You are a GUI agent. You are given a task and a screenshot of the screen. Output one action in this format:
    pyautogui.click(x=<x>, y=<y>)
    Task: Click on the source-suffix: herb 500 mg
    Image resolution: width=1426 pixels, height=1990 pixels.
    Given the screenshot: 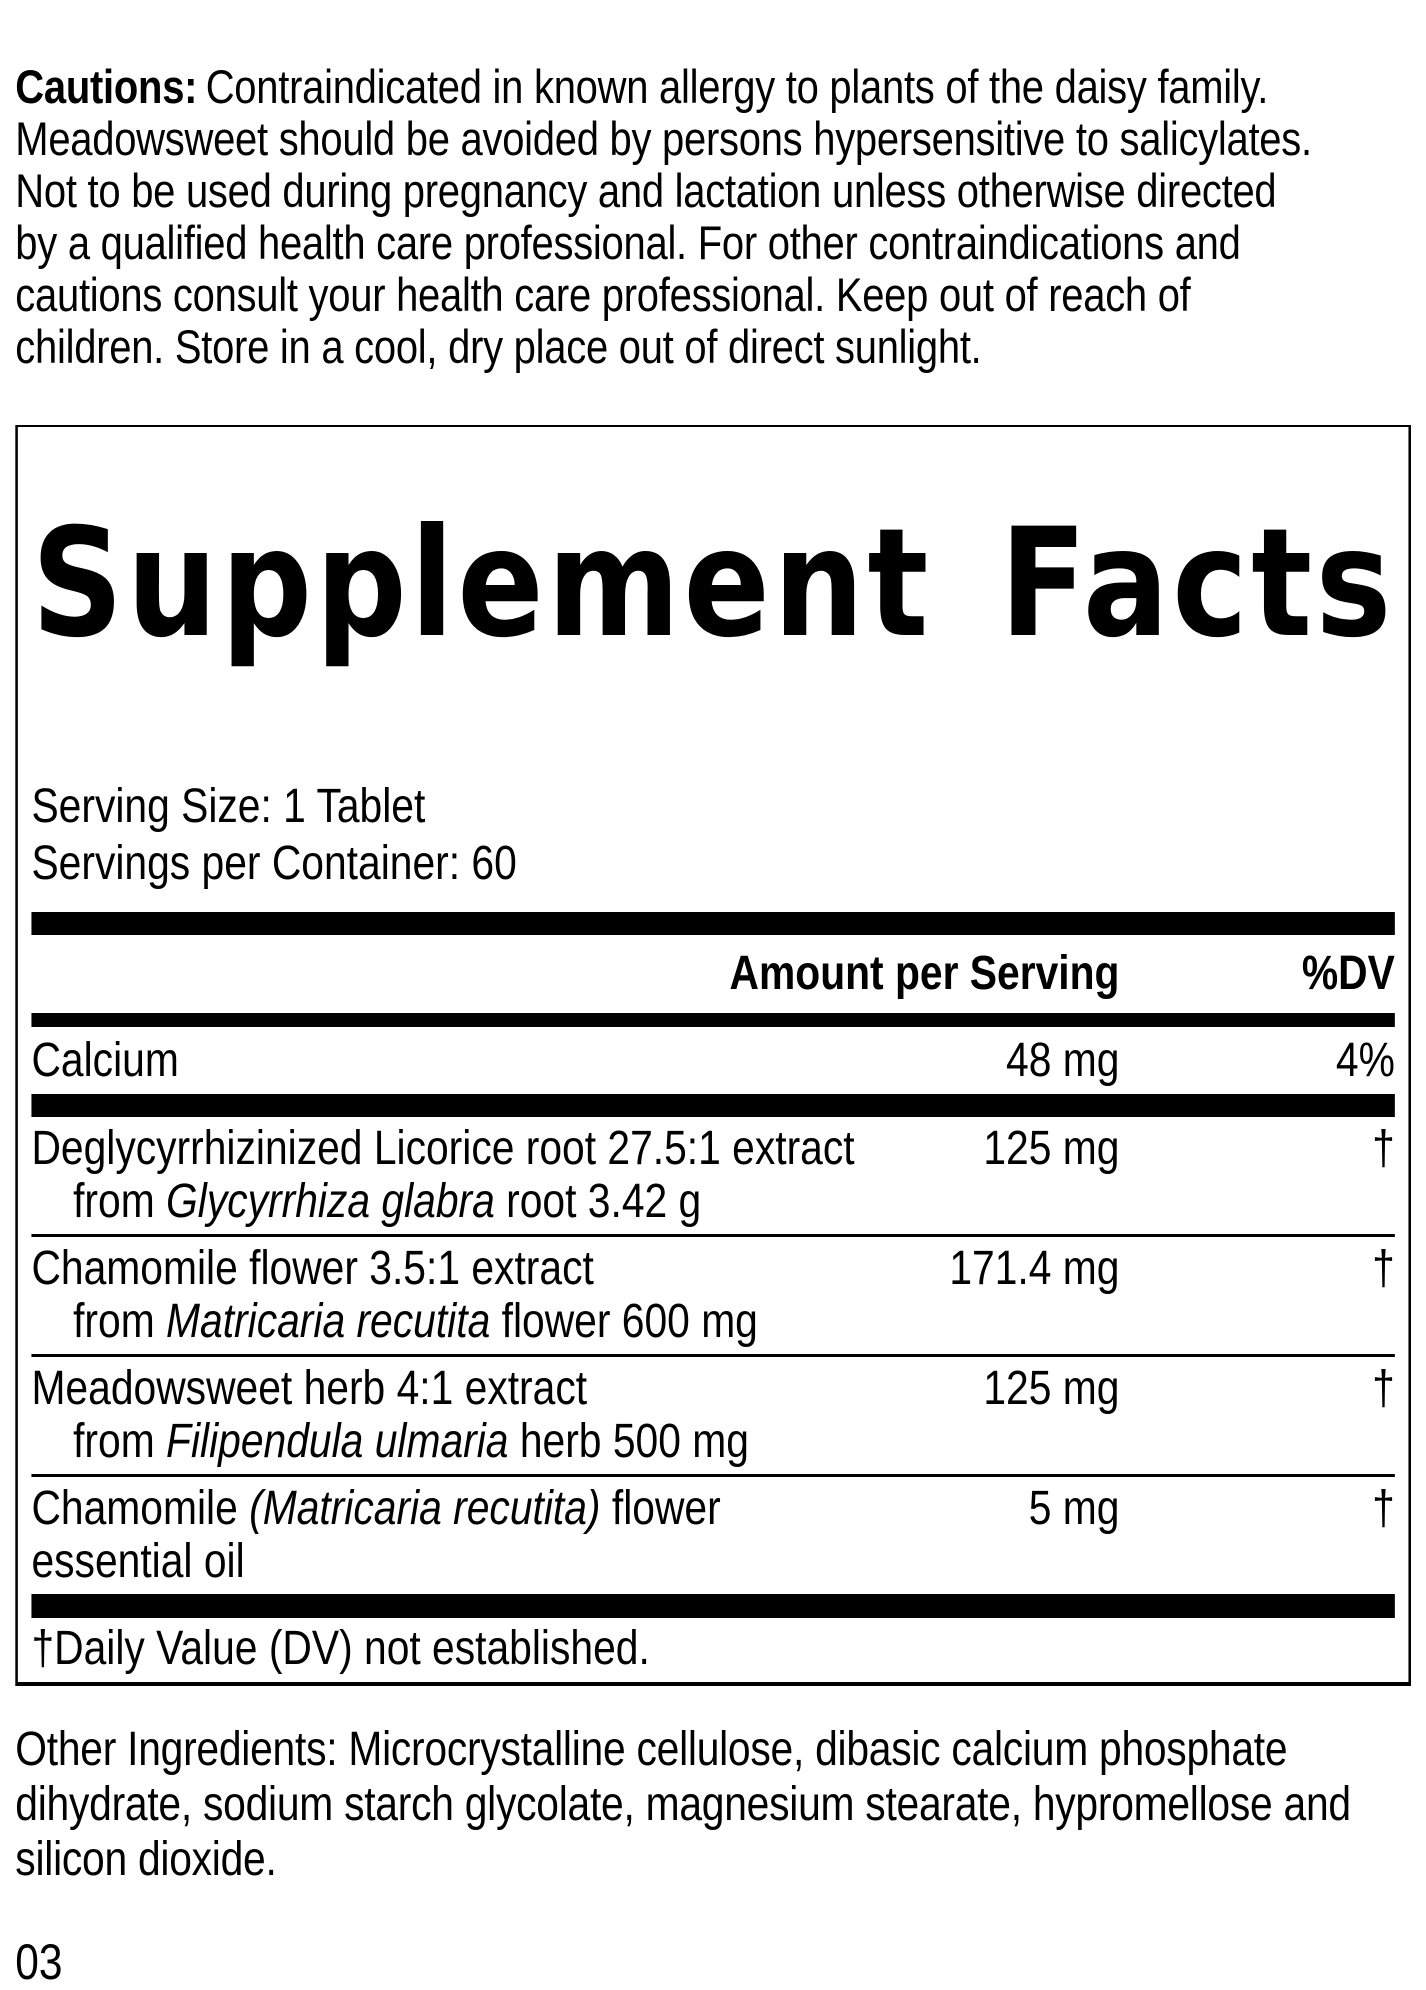 What is the action you would take?
    pyautogui.click(x=628, y=1441)
    